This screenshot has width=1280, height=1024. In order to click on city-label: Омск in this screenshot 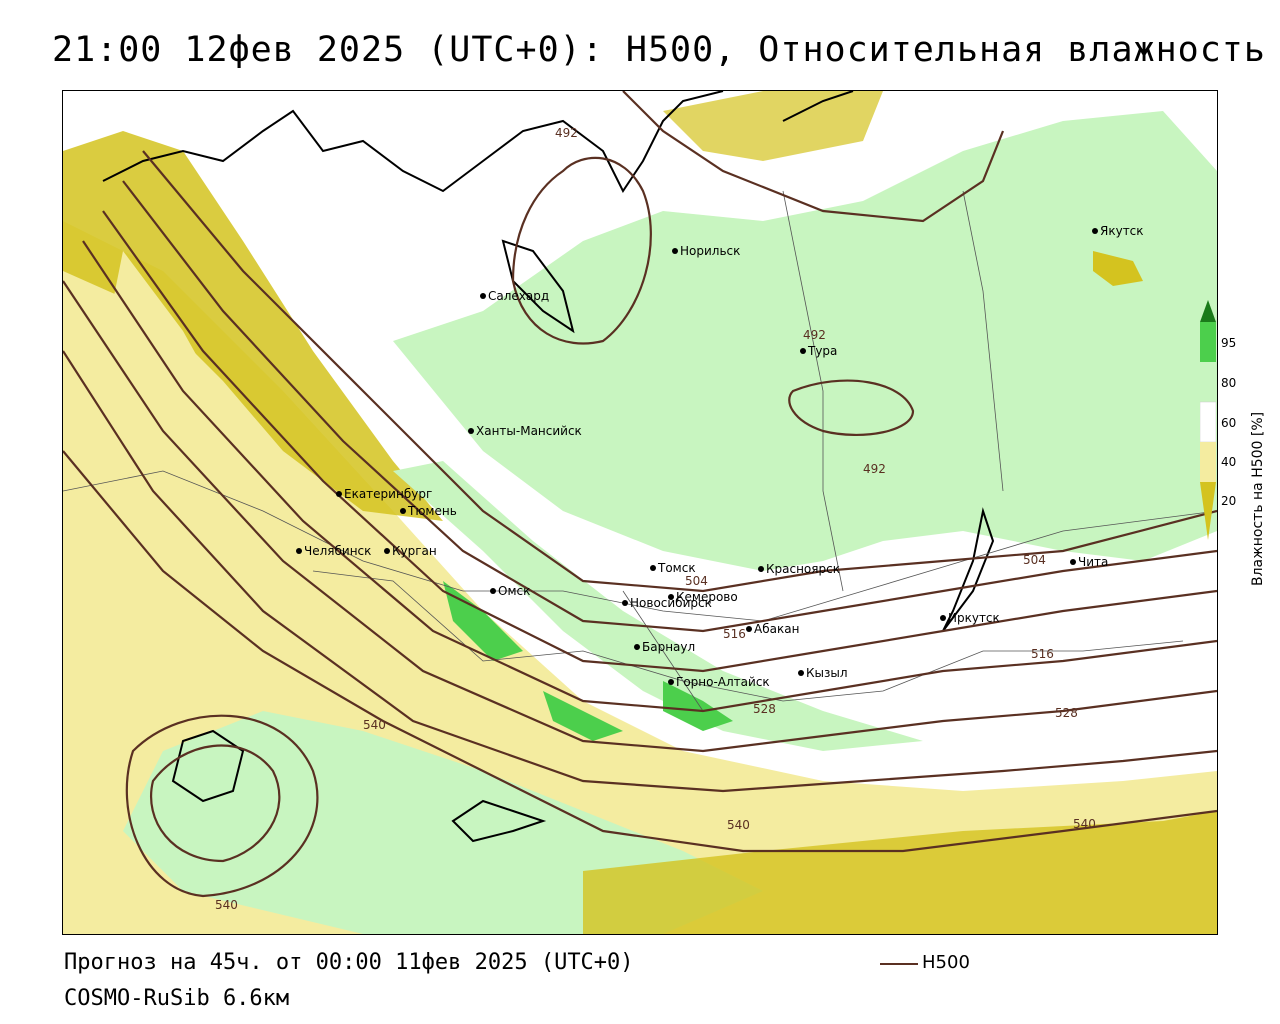, I will do `click(514, 591)`.